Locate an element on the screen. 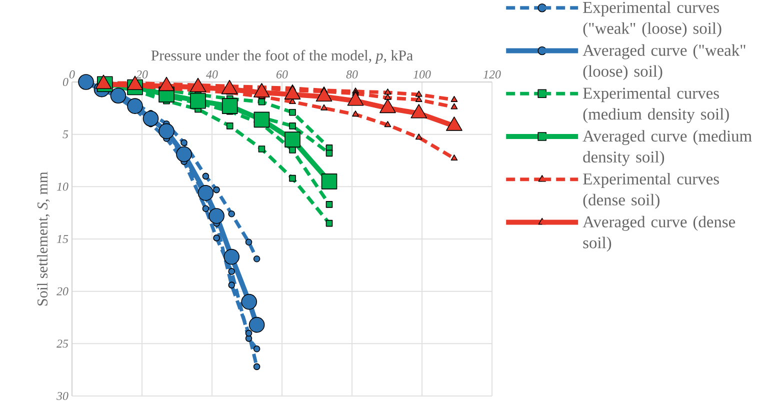 Image resolution: width=764 pixels, height=405 pixels. x-tick-label: 60 is located at coordinates (282, 74).